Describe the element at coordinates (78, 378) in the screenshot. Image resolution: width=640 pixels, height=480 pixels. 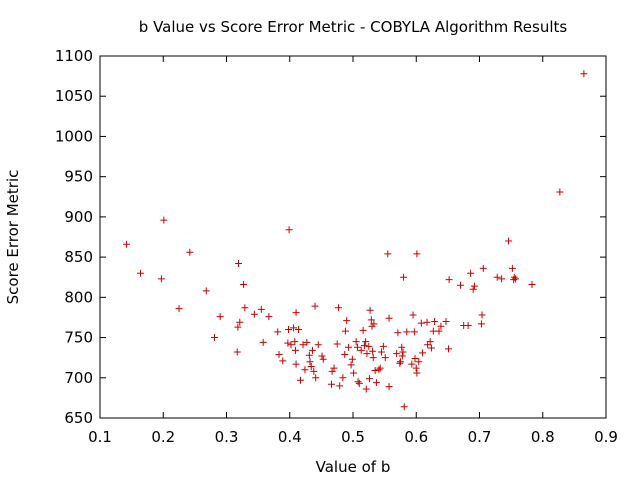
I see `y-tick-label: 700` at that location.